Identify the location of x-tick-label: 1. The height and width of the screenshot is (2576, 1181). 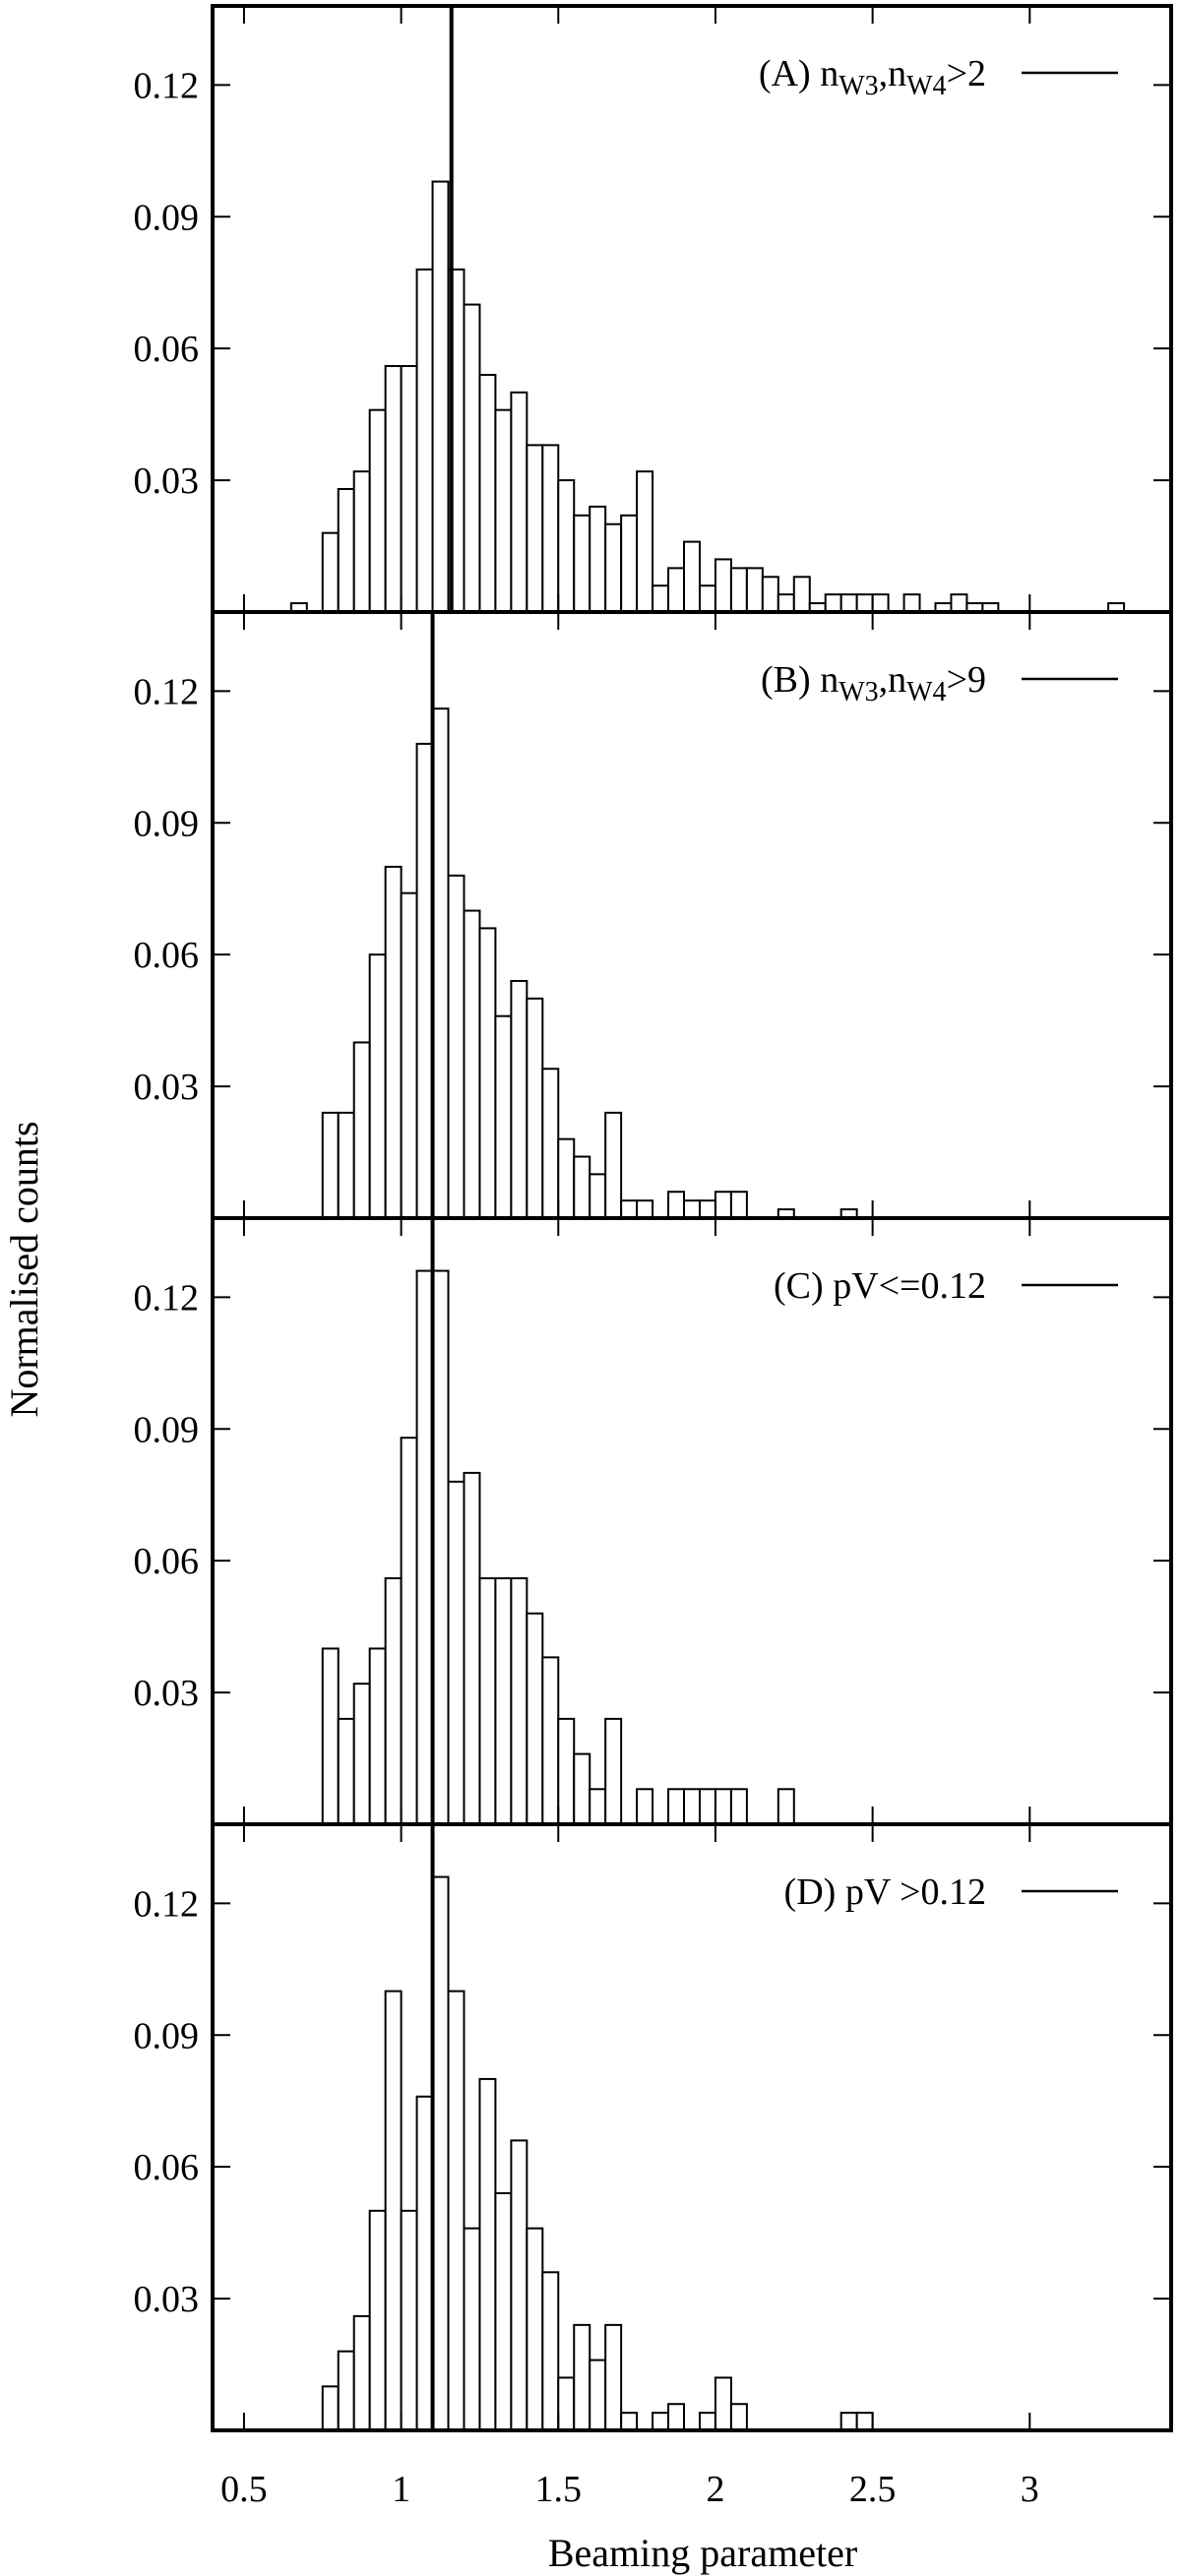
(401, 2489).